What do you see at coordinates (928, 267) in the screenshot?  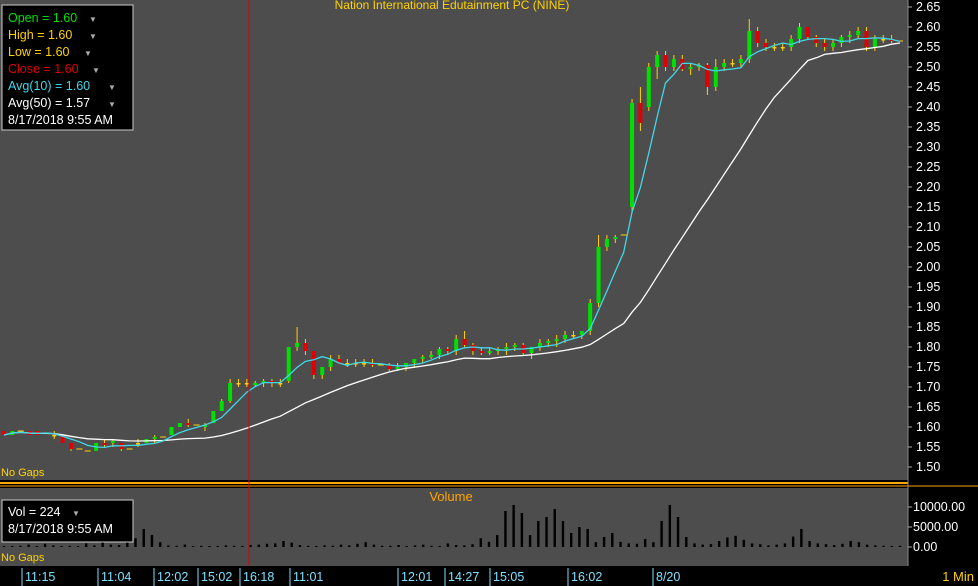 I see `price-tick-label: 2.00` at bounding box center [928, 267].